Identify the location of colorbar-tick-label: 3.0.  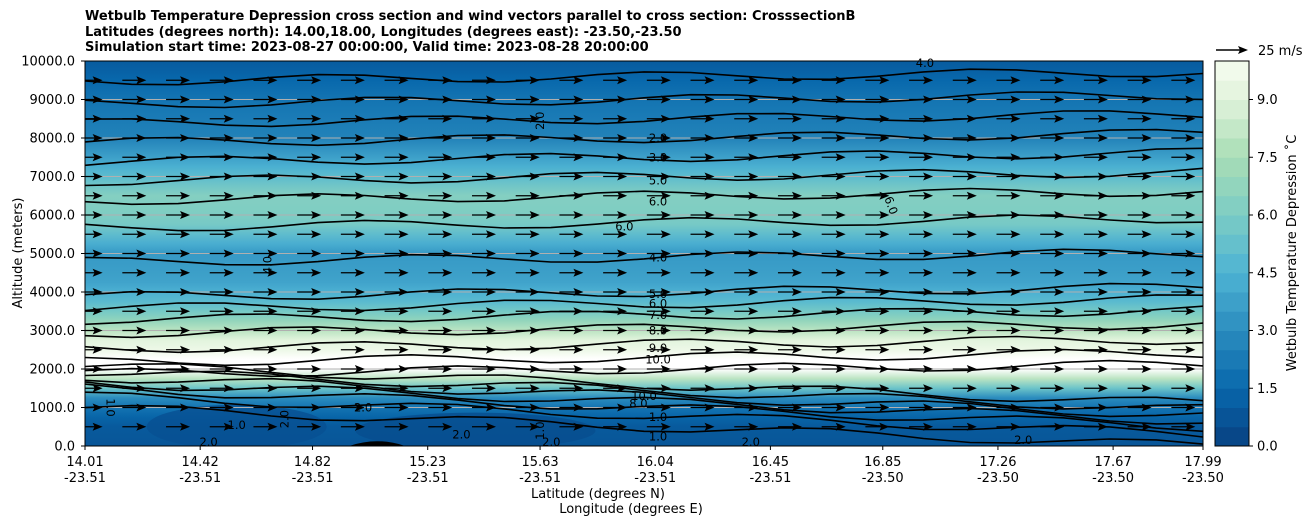
(1267, 331).